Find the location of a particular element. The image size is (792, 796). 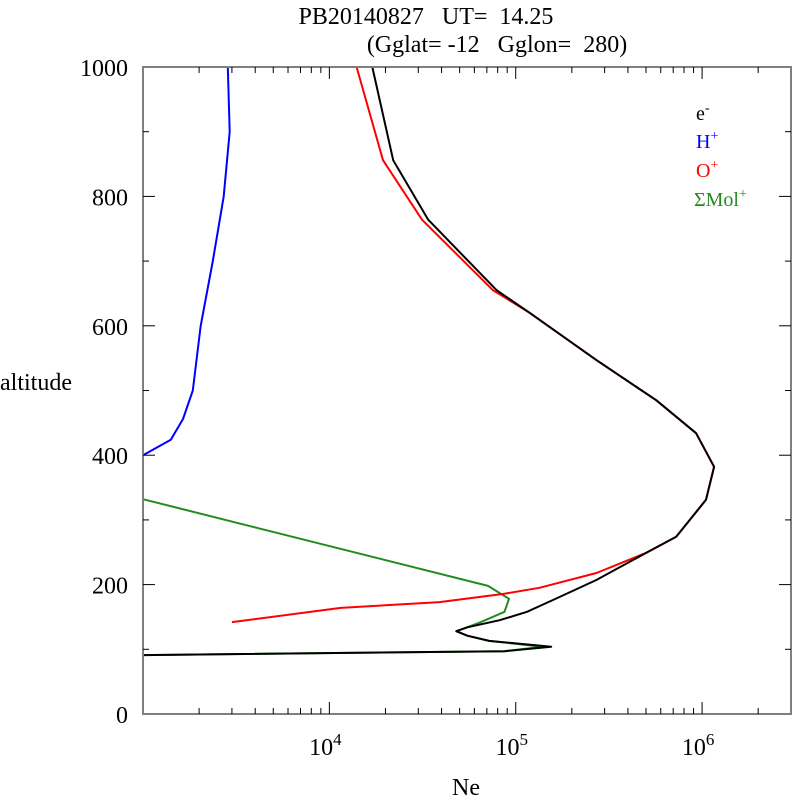

chart-title-line1: PB20140827 UT= 14.25 is located at coordinates (426, 17).